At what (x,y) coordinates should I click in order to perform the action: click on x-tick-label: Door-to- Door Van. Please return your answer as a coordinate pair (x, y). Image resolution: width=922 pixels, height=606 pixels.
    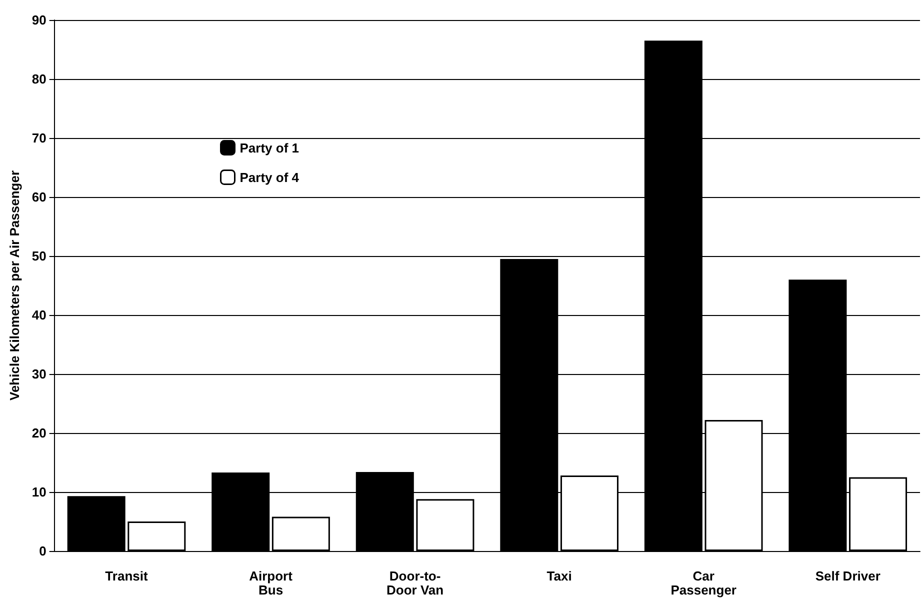
    Looking at the image, I should click on (415, 583).